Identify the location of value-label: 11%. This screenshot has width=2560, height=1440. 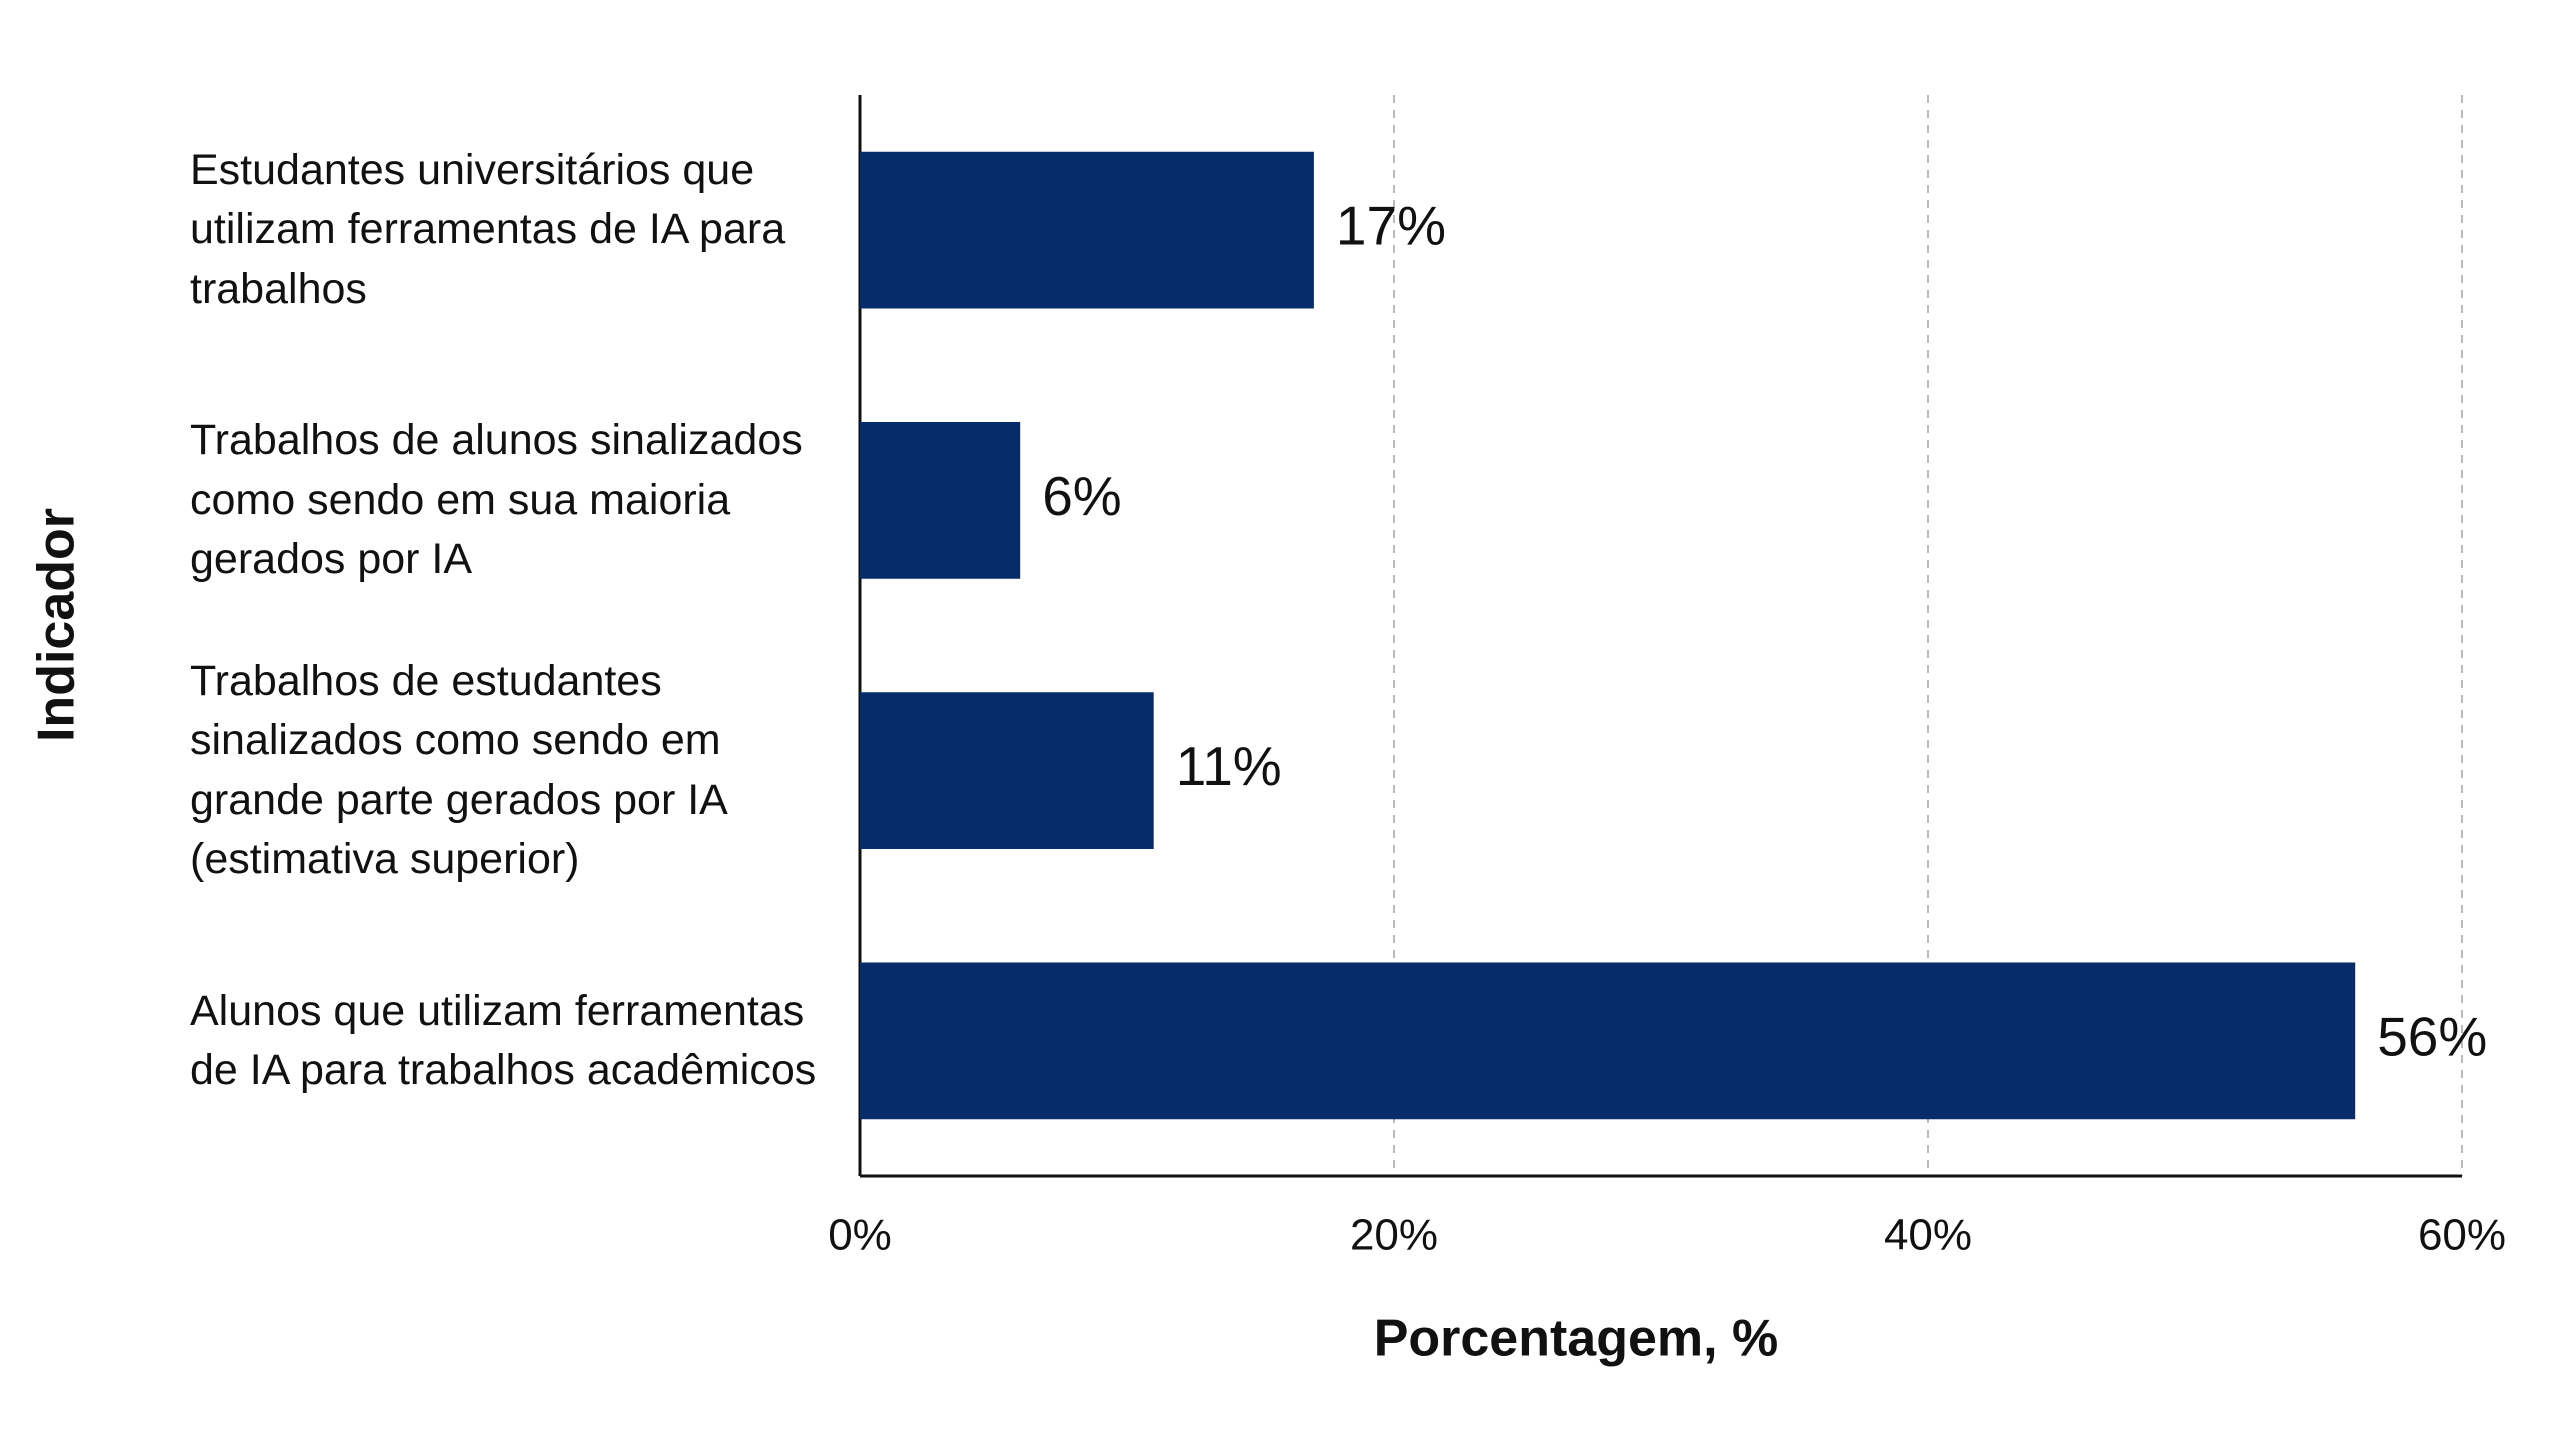
(1229, 766).